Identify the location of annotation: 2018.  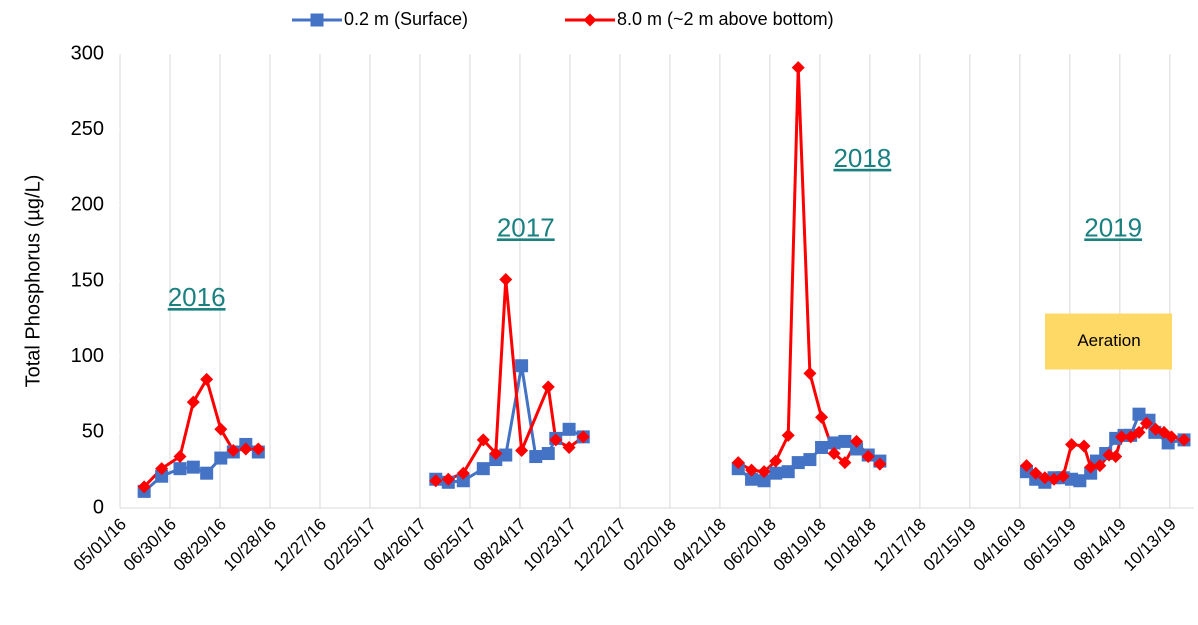
(862, 158).